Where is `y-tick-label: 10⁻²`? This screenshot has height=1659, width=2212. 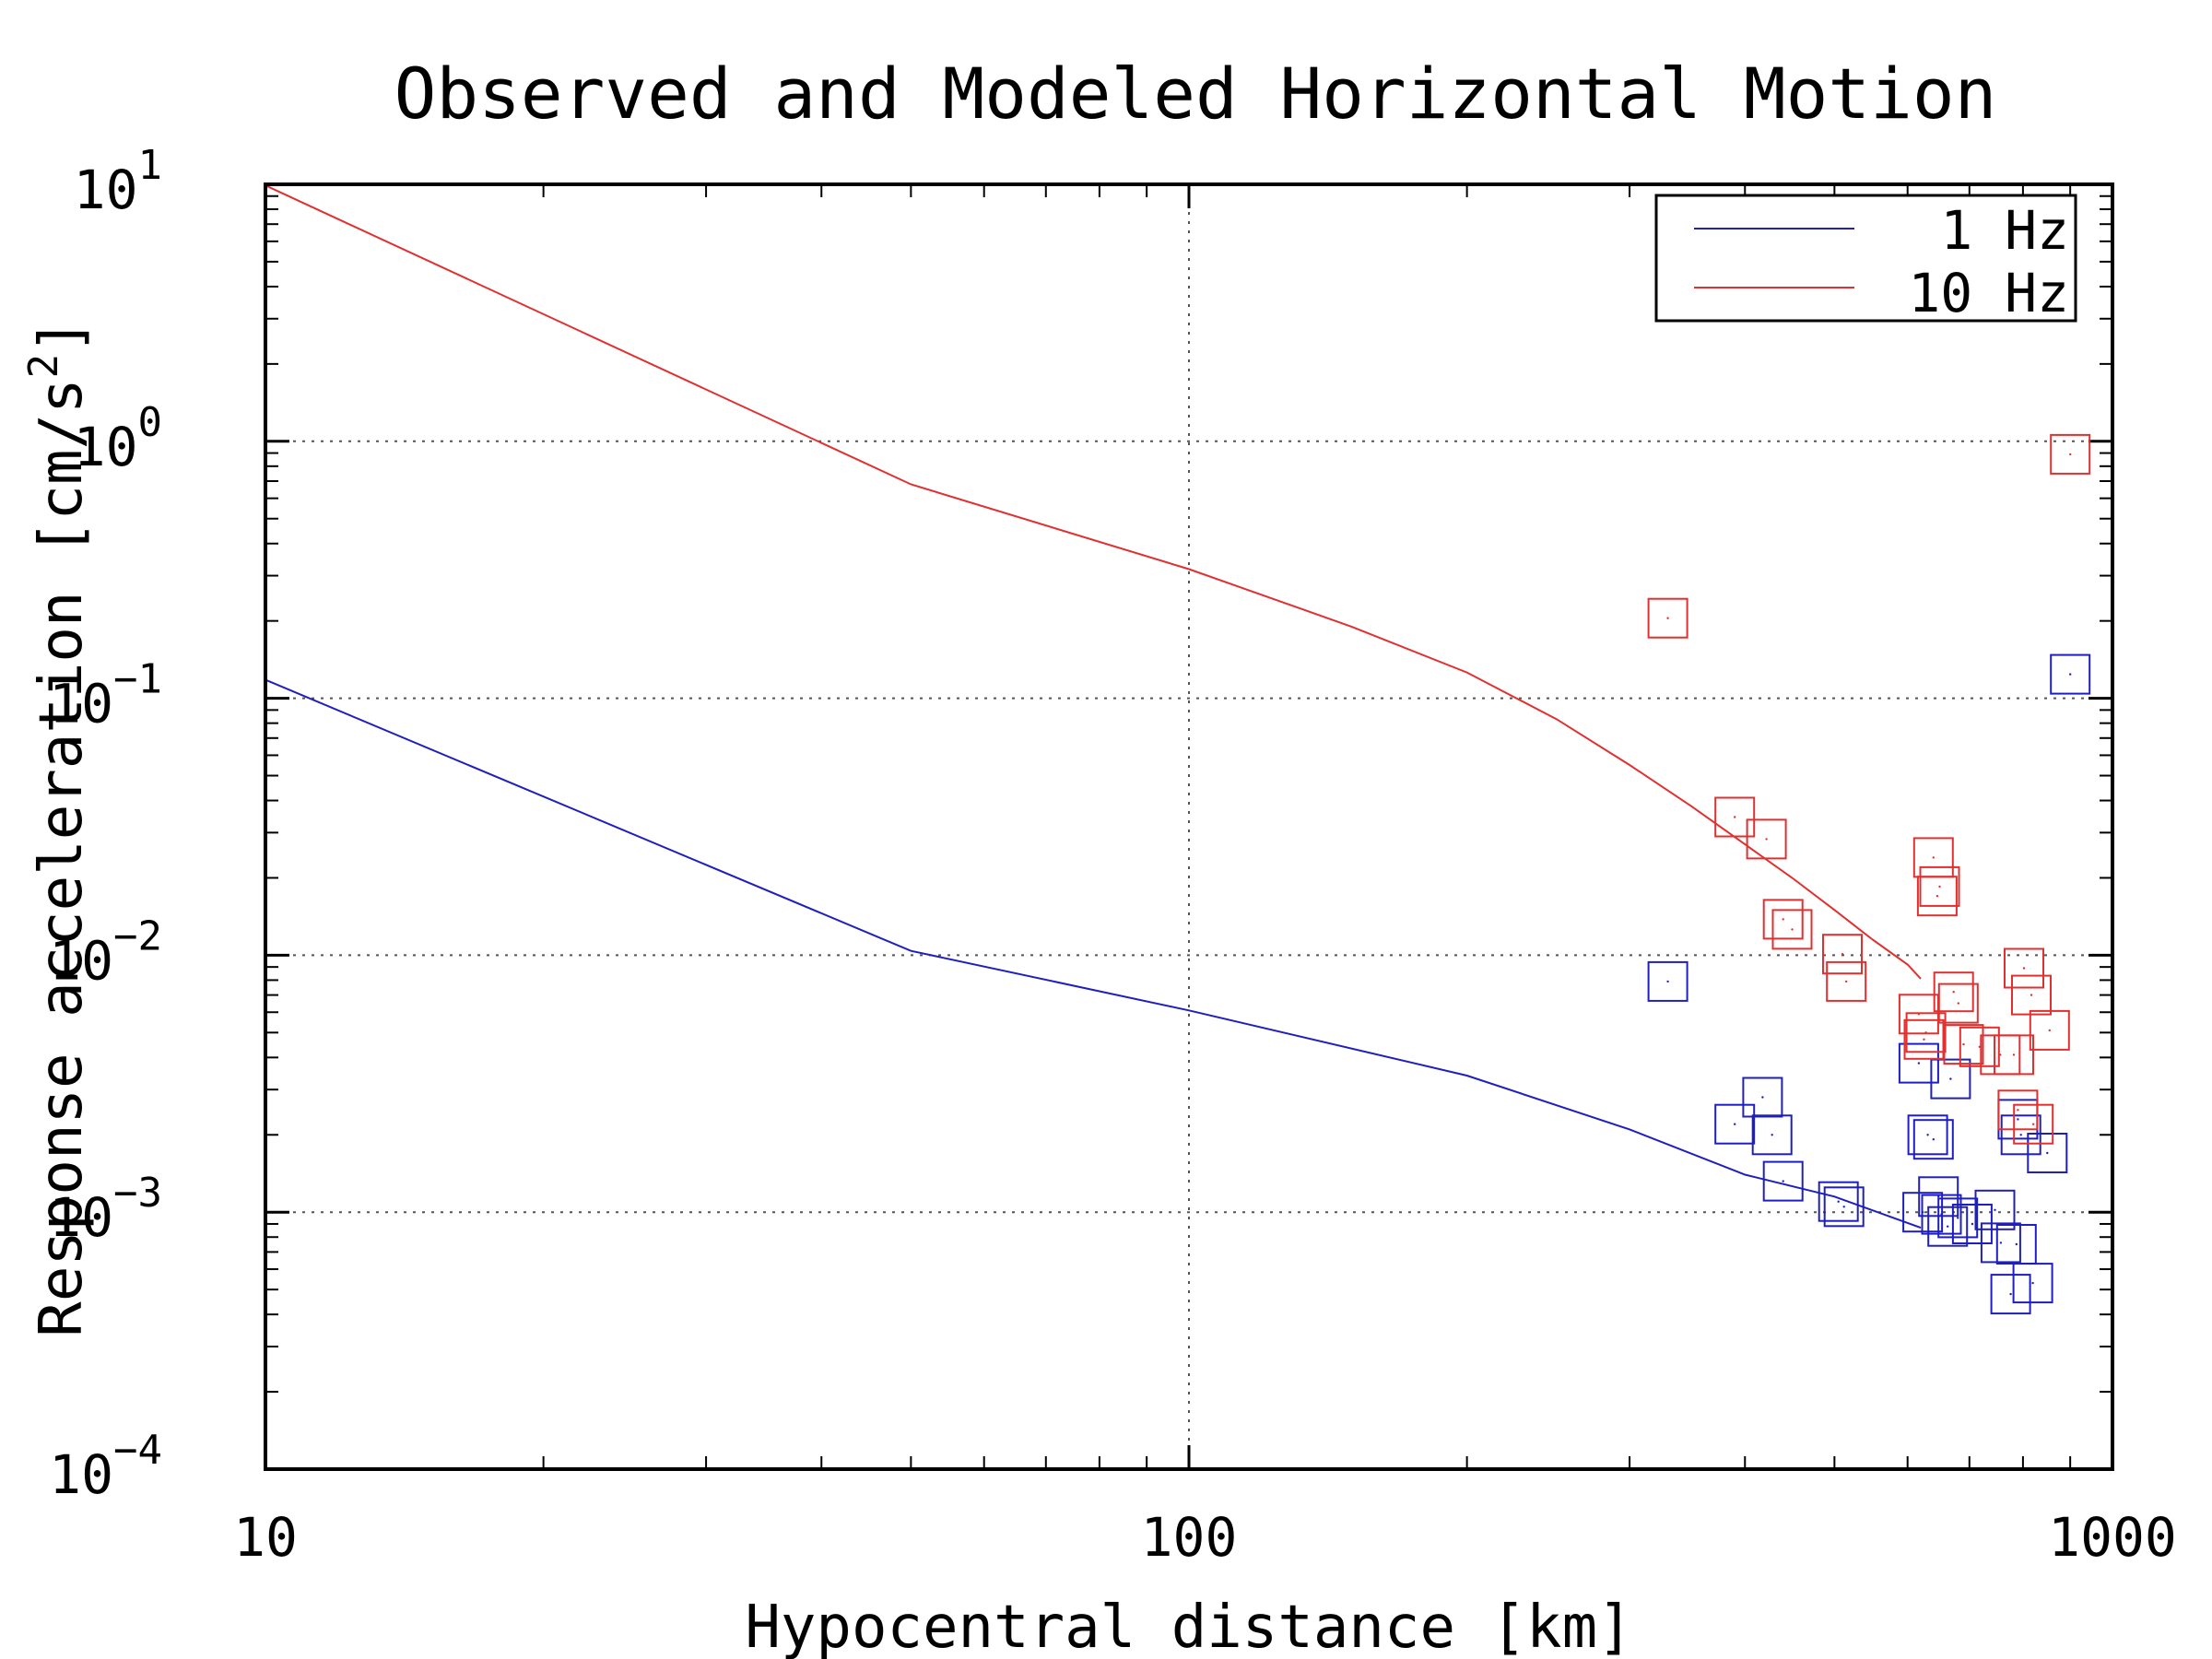 y-tick-label: 10⁻² is located at coordinates (105, 952).